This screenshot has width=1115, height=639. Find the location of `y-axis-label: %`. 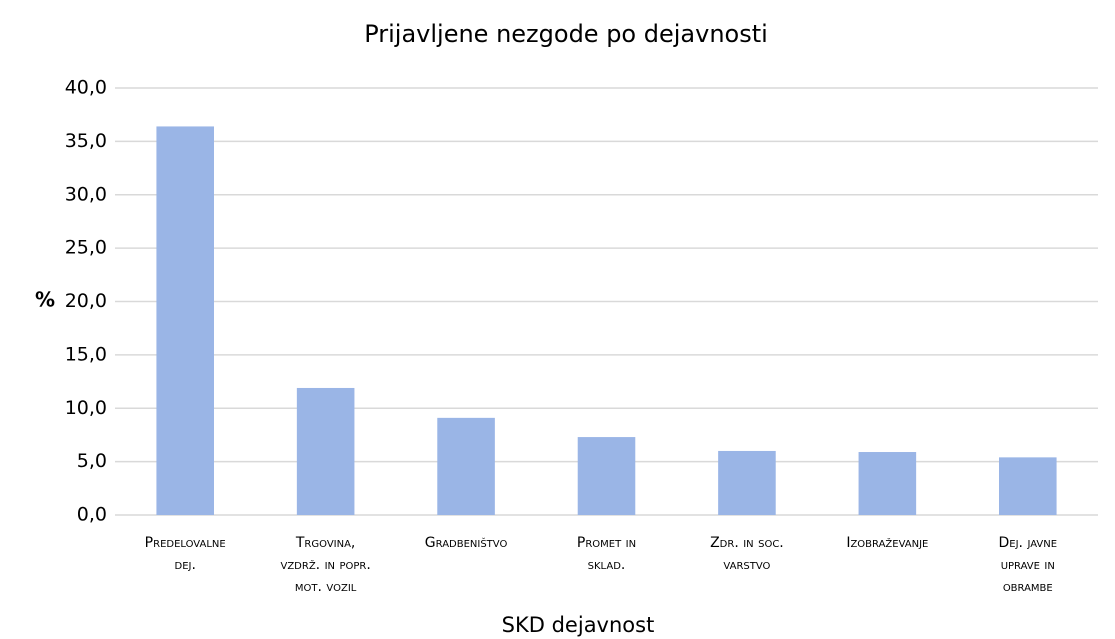

y-axis-label: % is located at coordinates (45, 300).